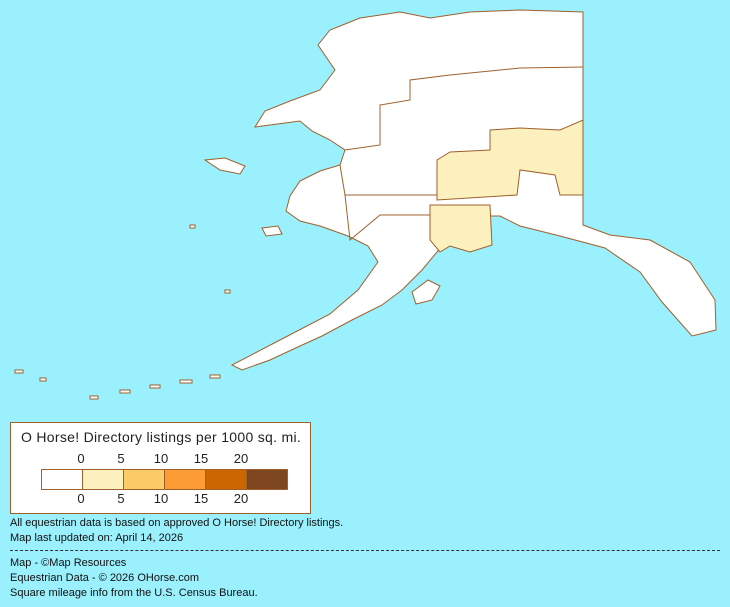 This screenshot has height=607, width=730. I want to click on legend-bottom-tick: 20, so click(241, 498).